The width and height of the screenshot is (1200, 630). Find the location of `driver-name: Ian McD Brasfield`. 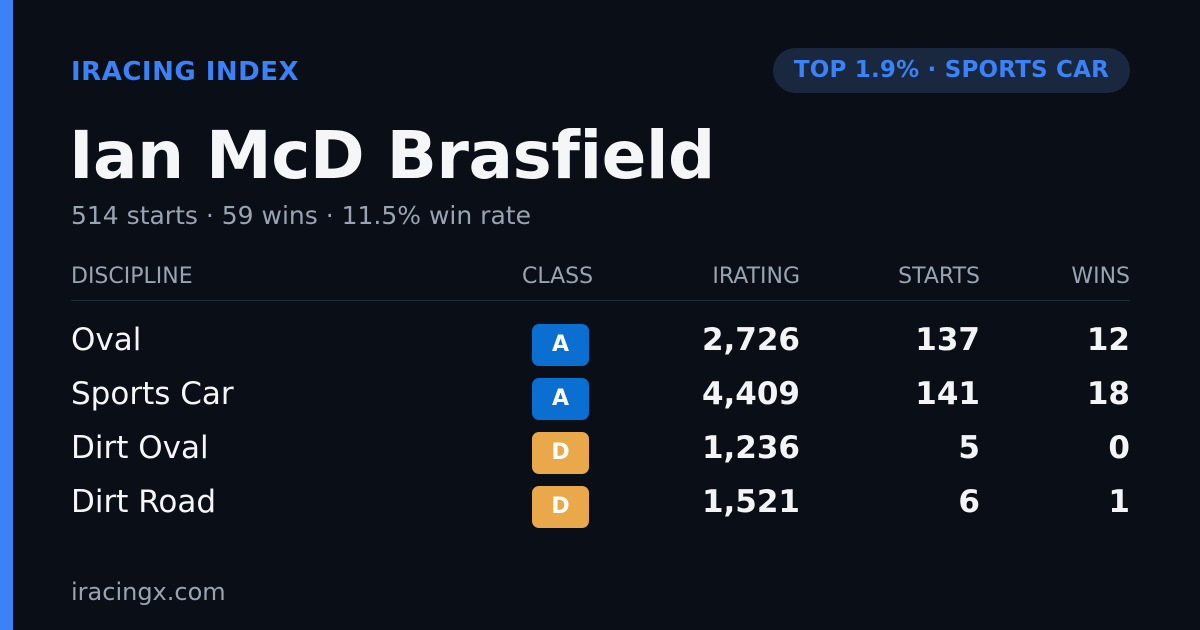

driver-name: Ian McD Brasfield is located at coordinates (392, 155).